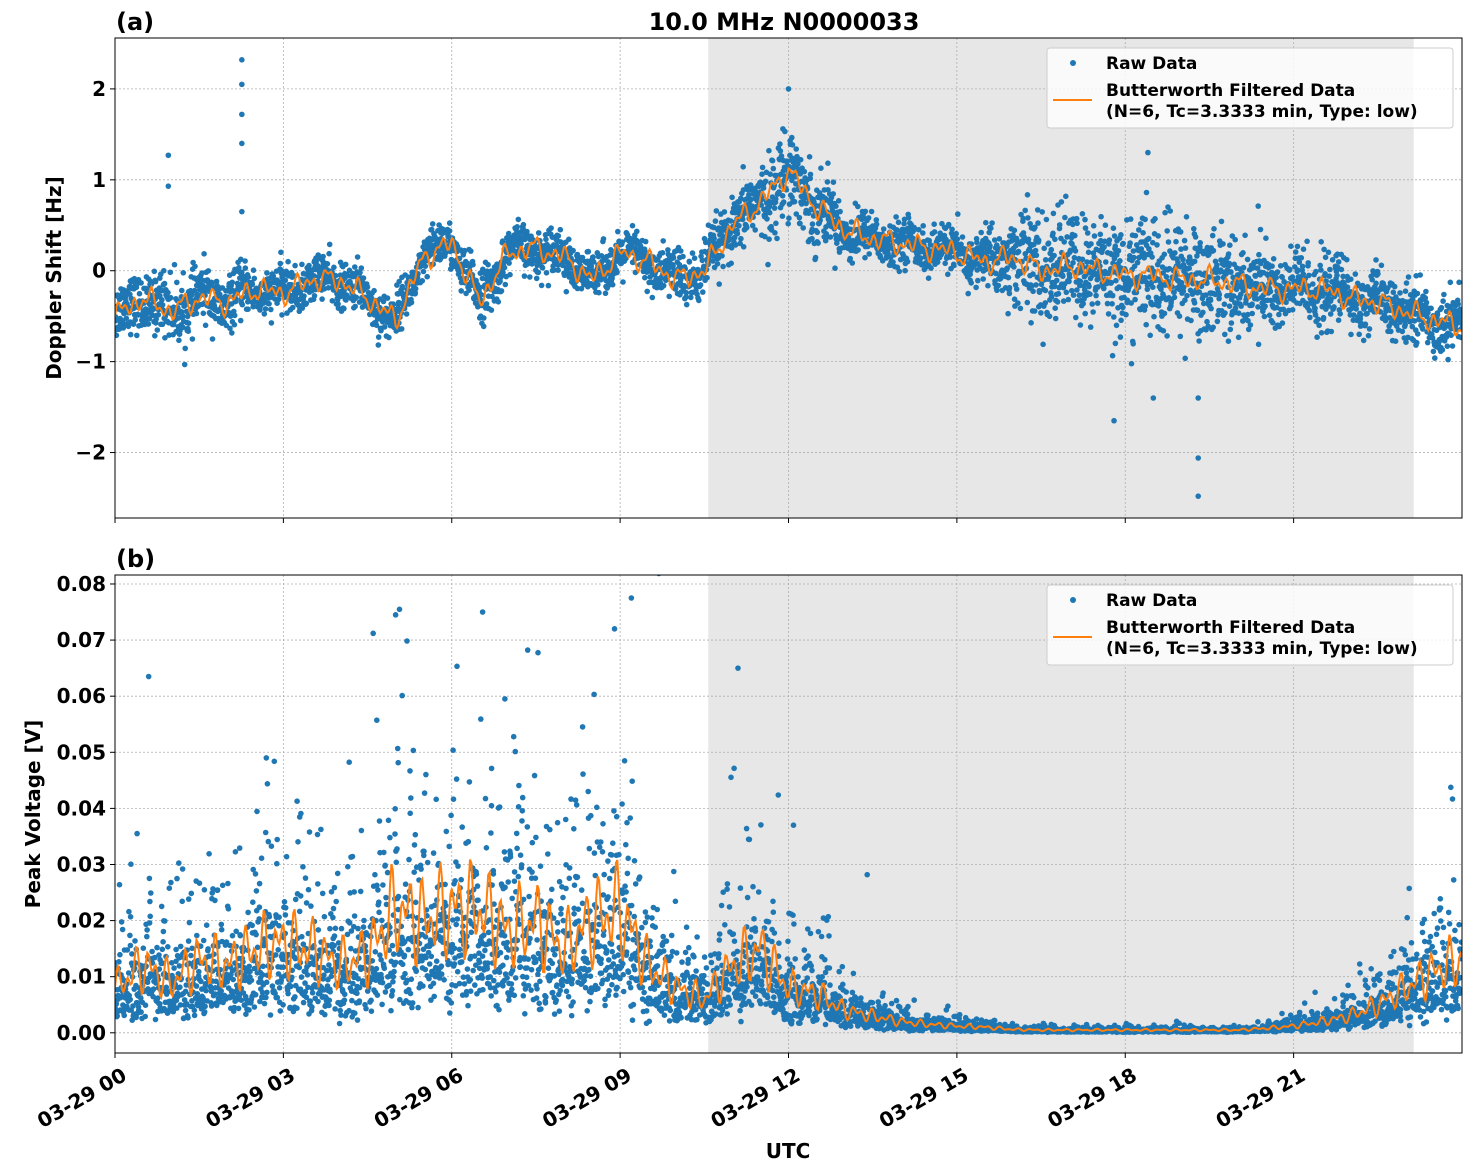 The image size is (1472, 1176). What do you see at coordinates (81, 864) in the screenshot?
I see `y-tick-label: 0.03` at bounding box center [81, 864].